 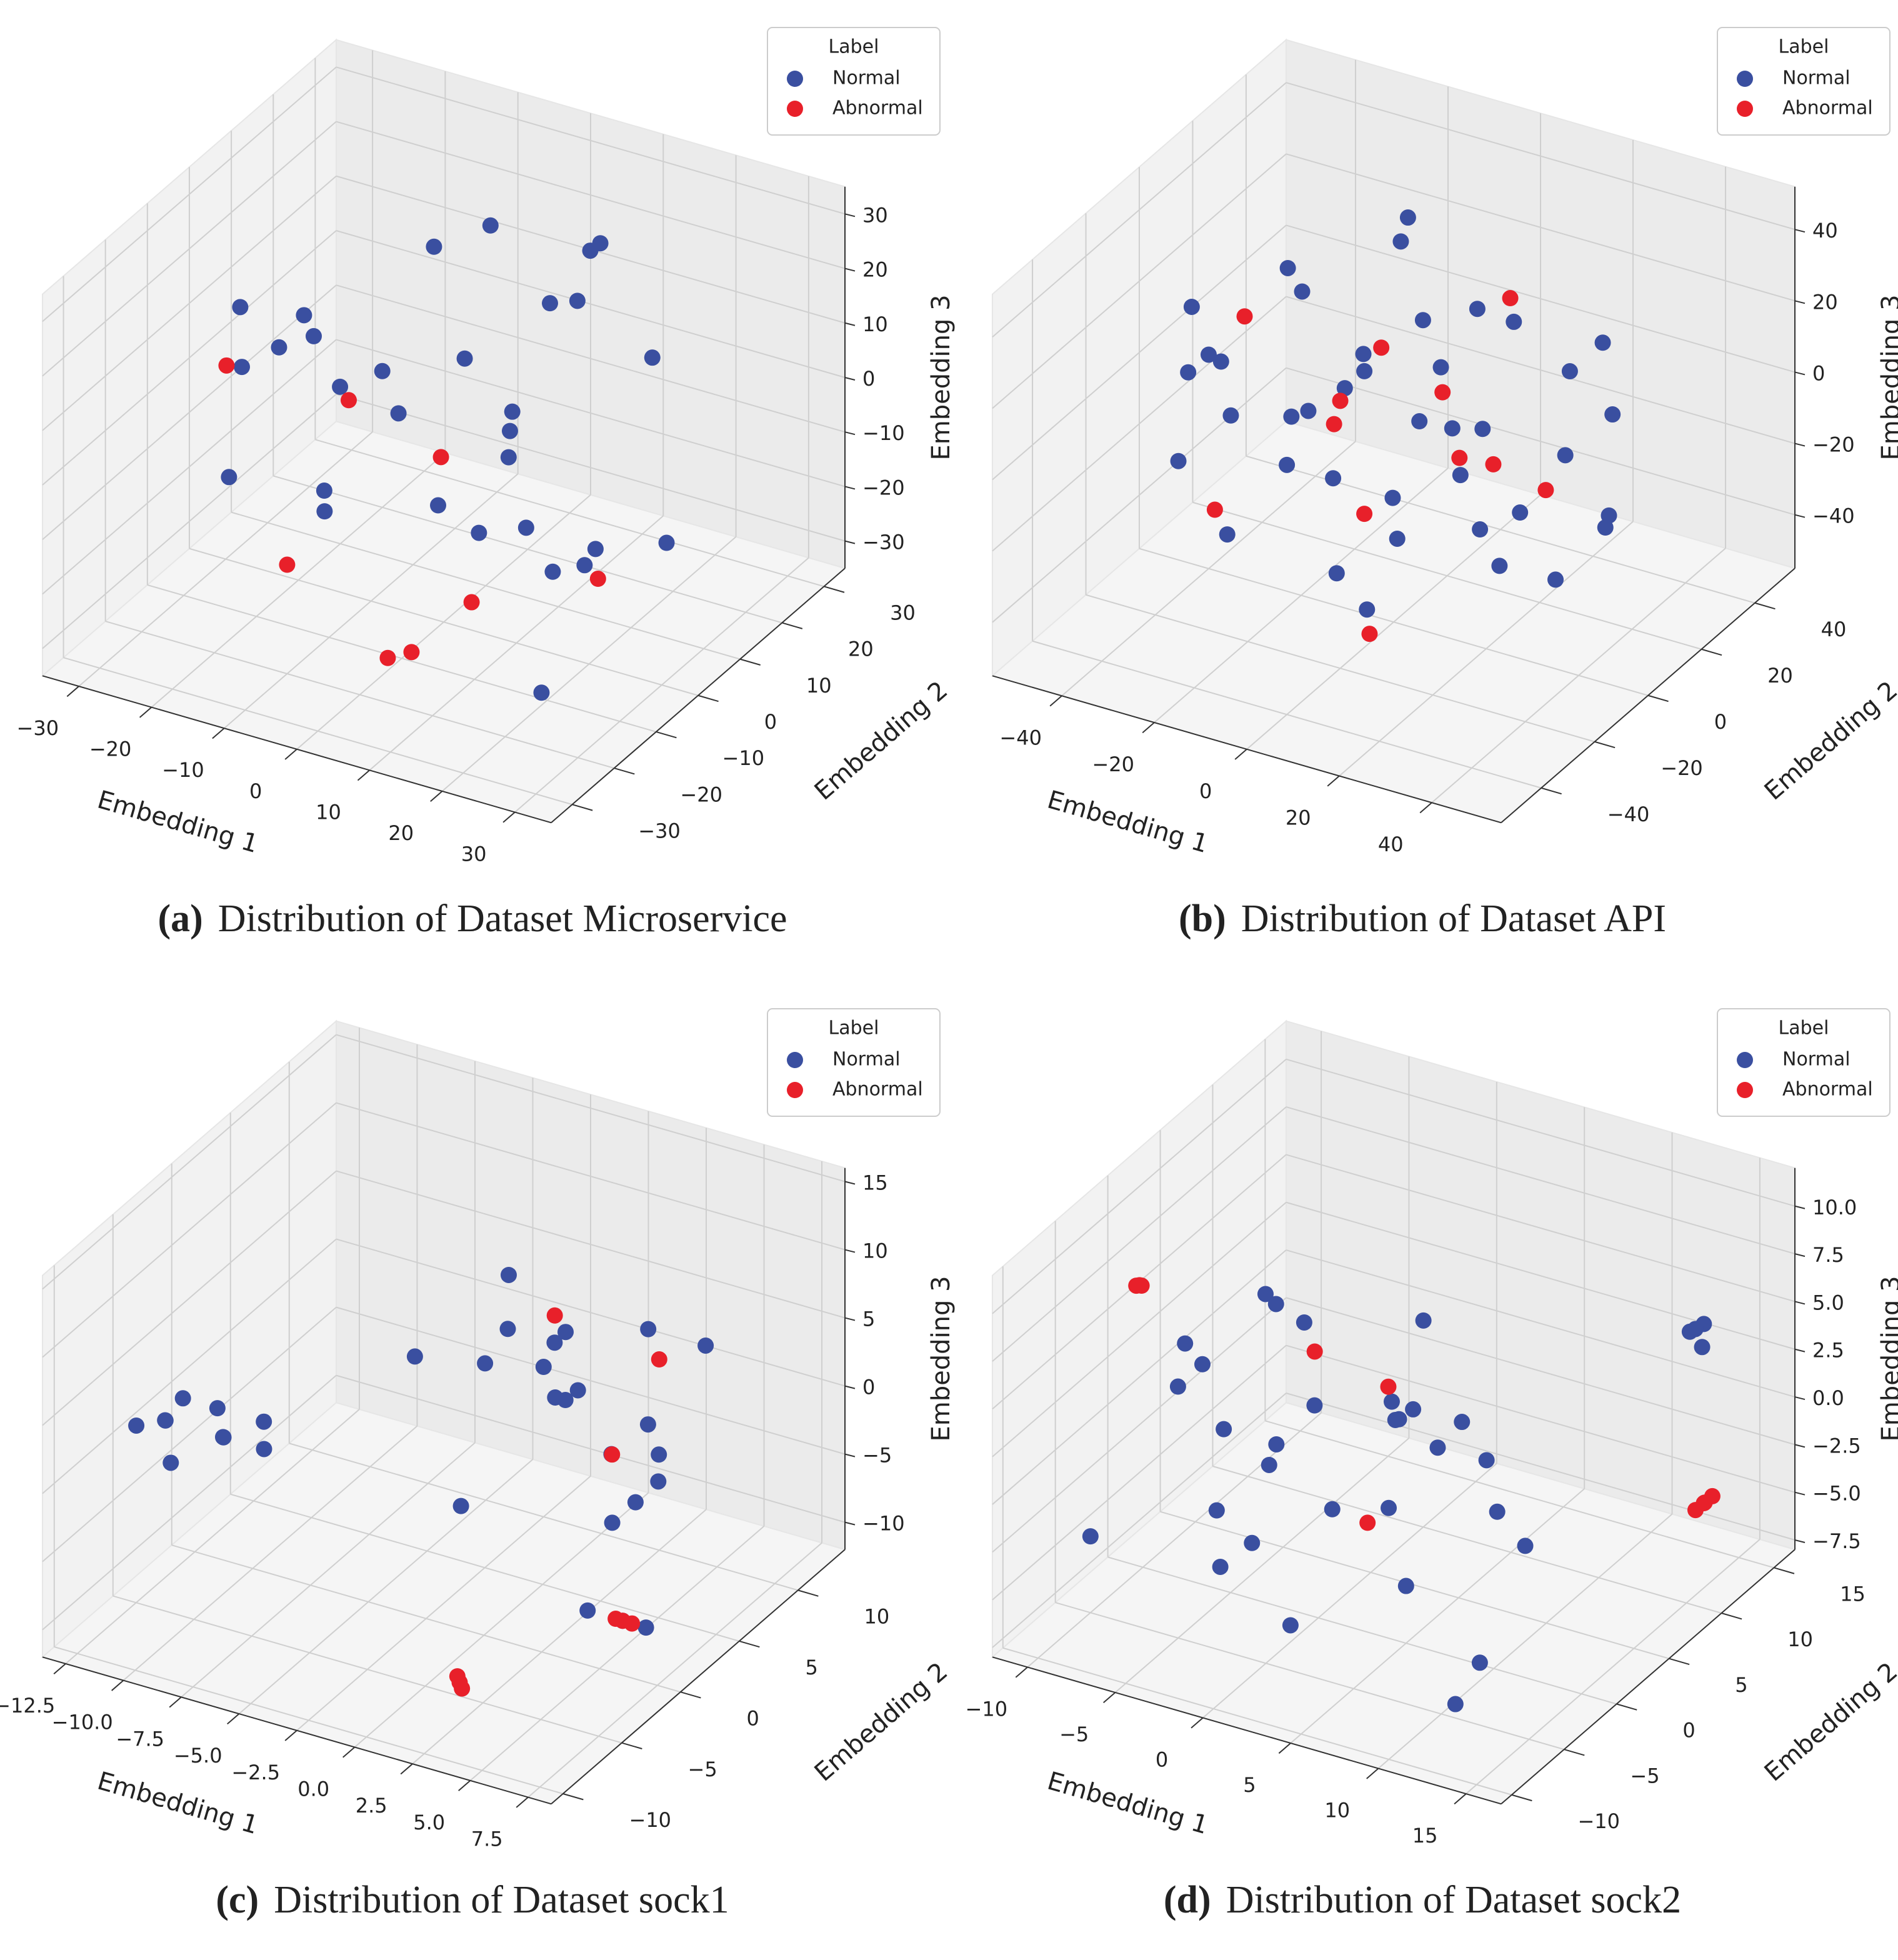 What do you see at coordinates (1828, 1350) in the screenshot?
I see `z-tick-label: 2.5` at bounding box center [1828, 1350].